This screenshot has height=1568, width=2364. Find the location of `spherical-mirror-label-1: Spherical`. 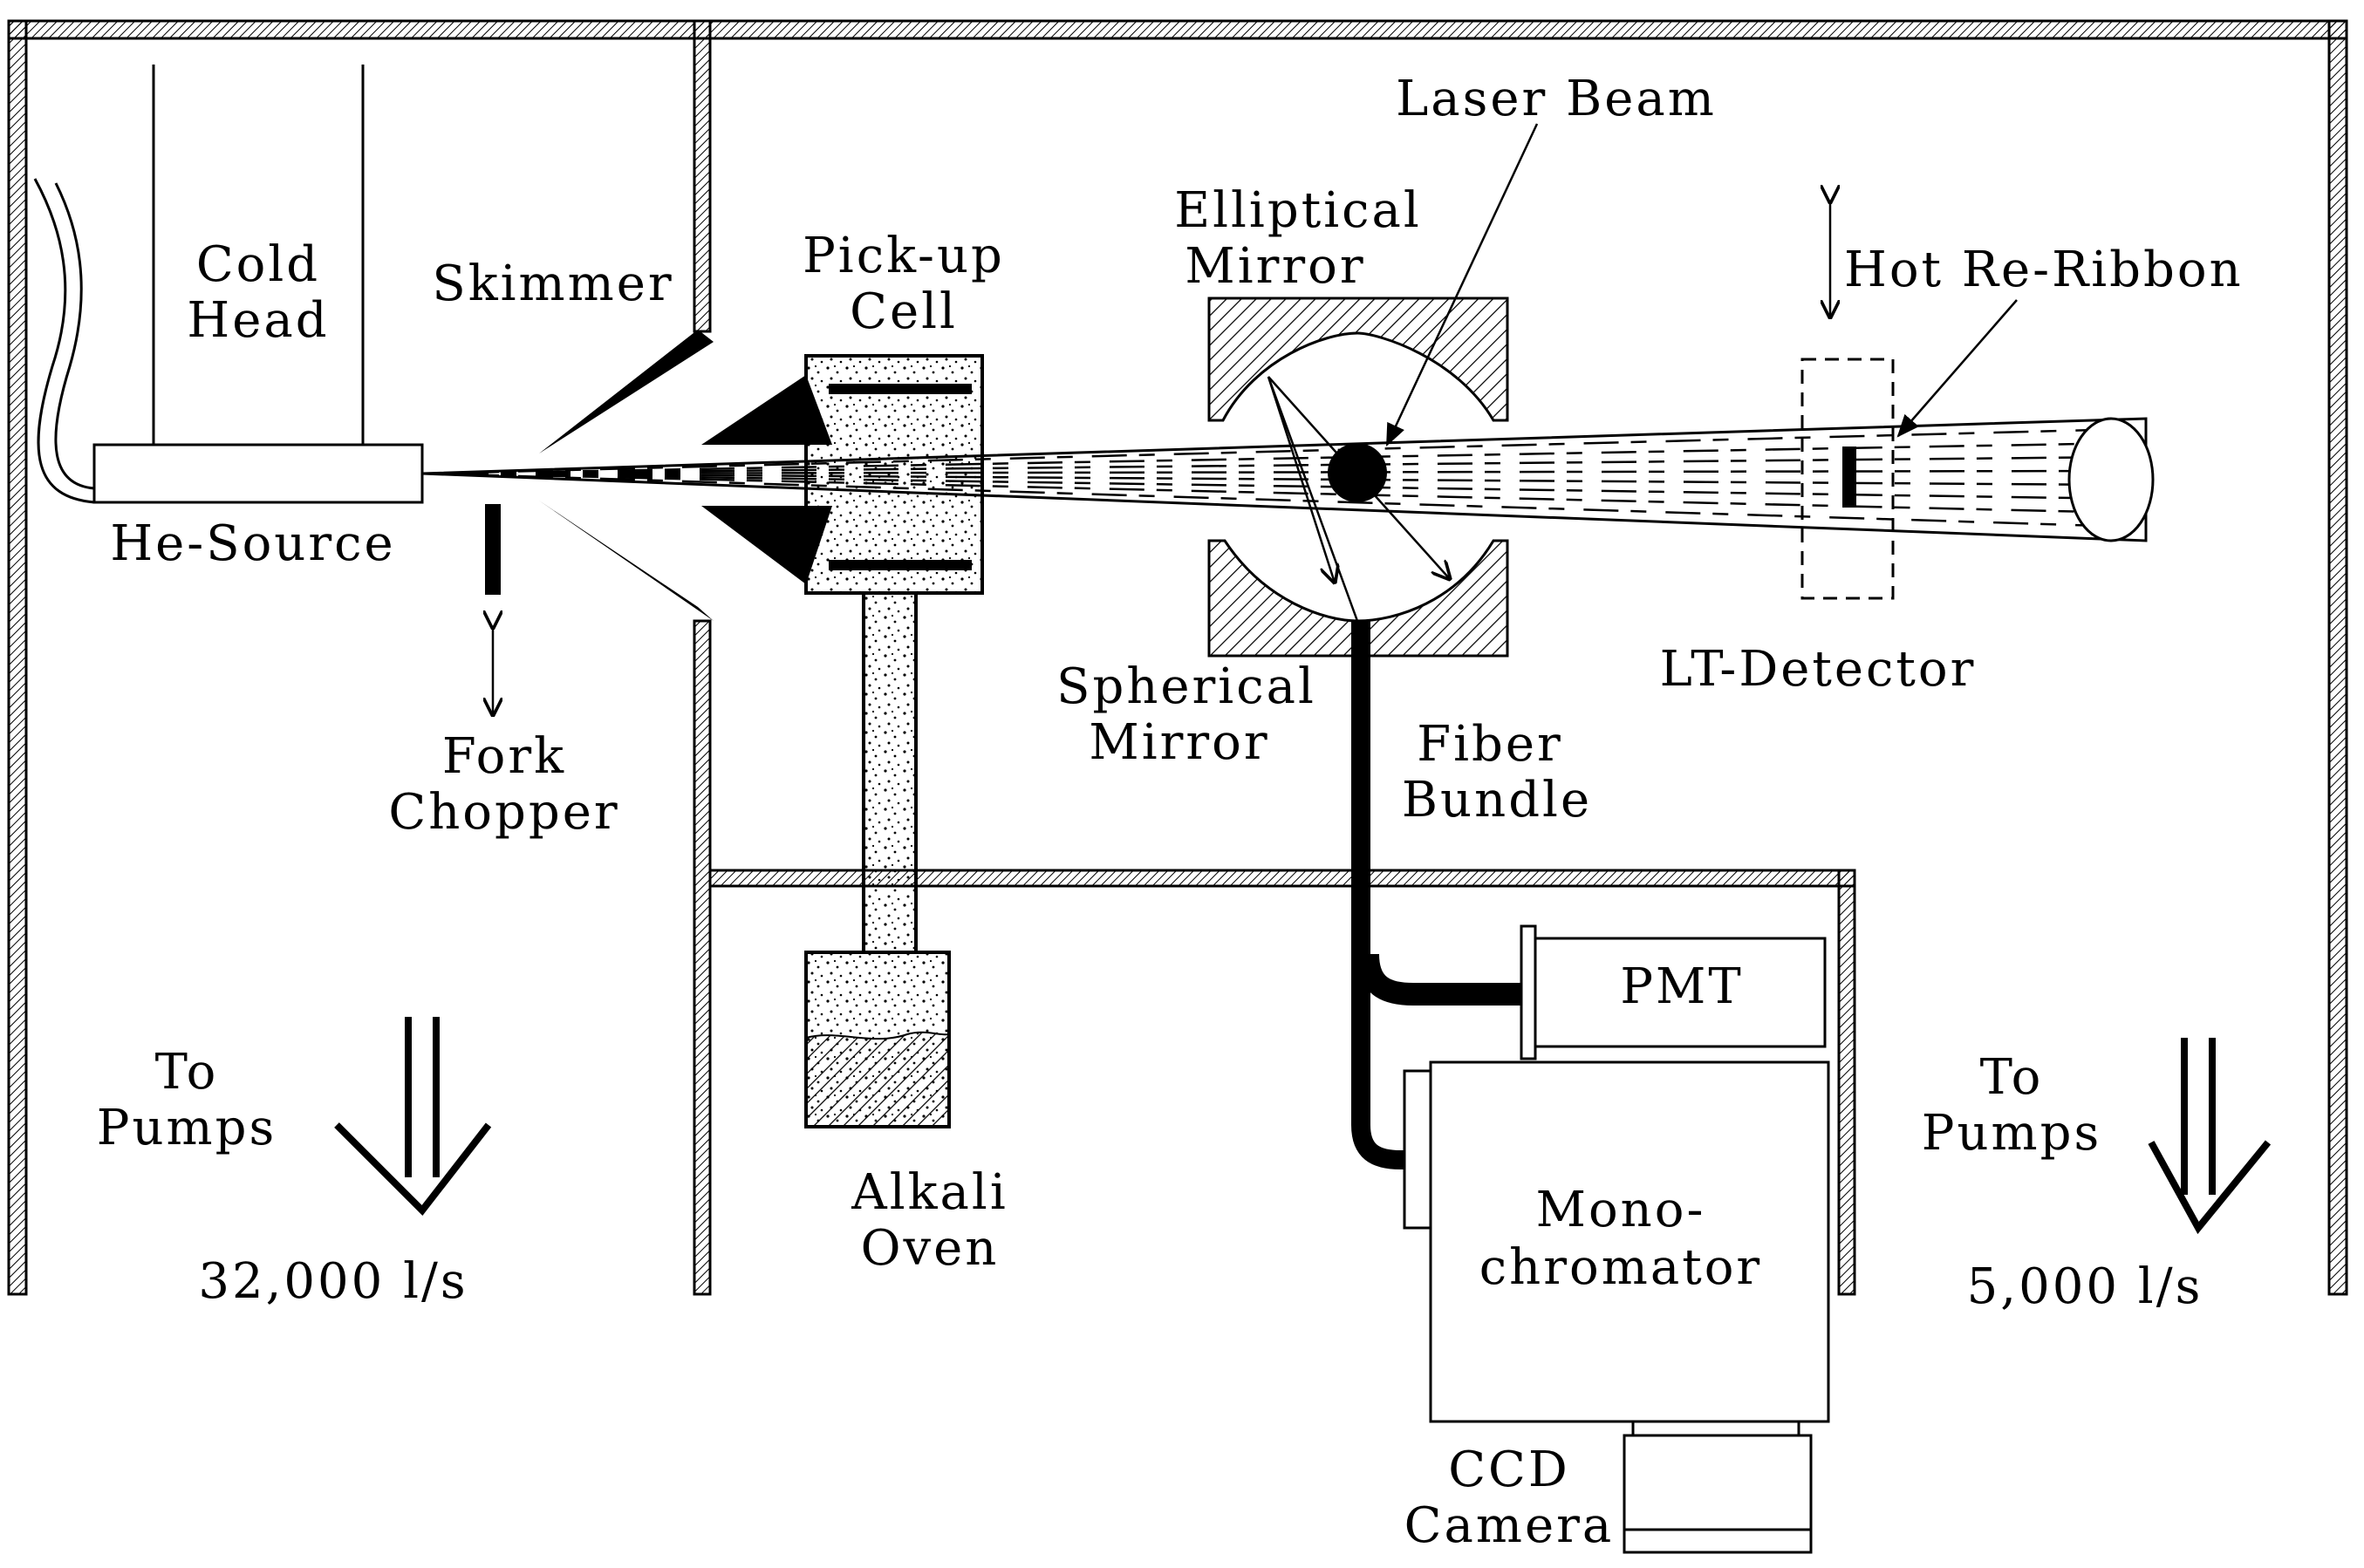

spherical-mirror-label-1: Spherical is located at coordinates (1186, 686).